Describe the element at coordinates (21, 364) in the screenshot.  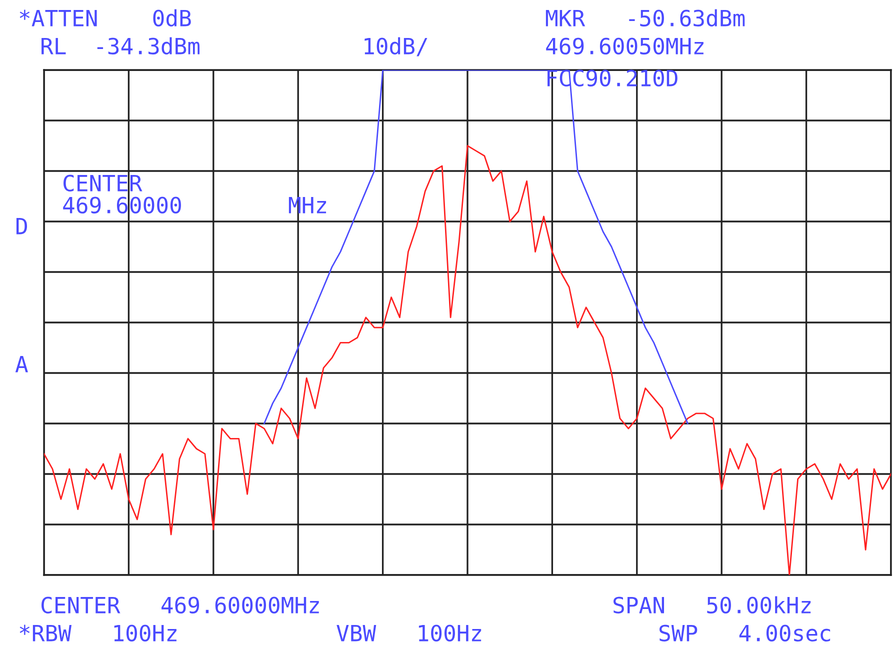
I see `text: A` at that location.